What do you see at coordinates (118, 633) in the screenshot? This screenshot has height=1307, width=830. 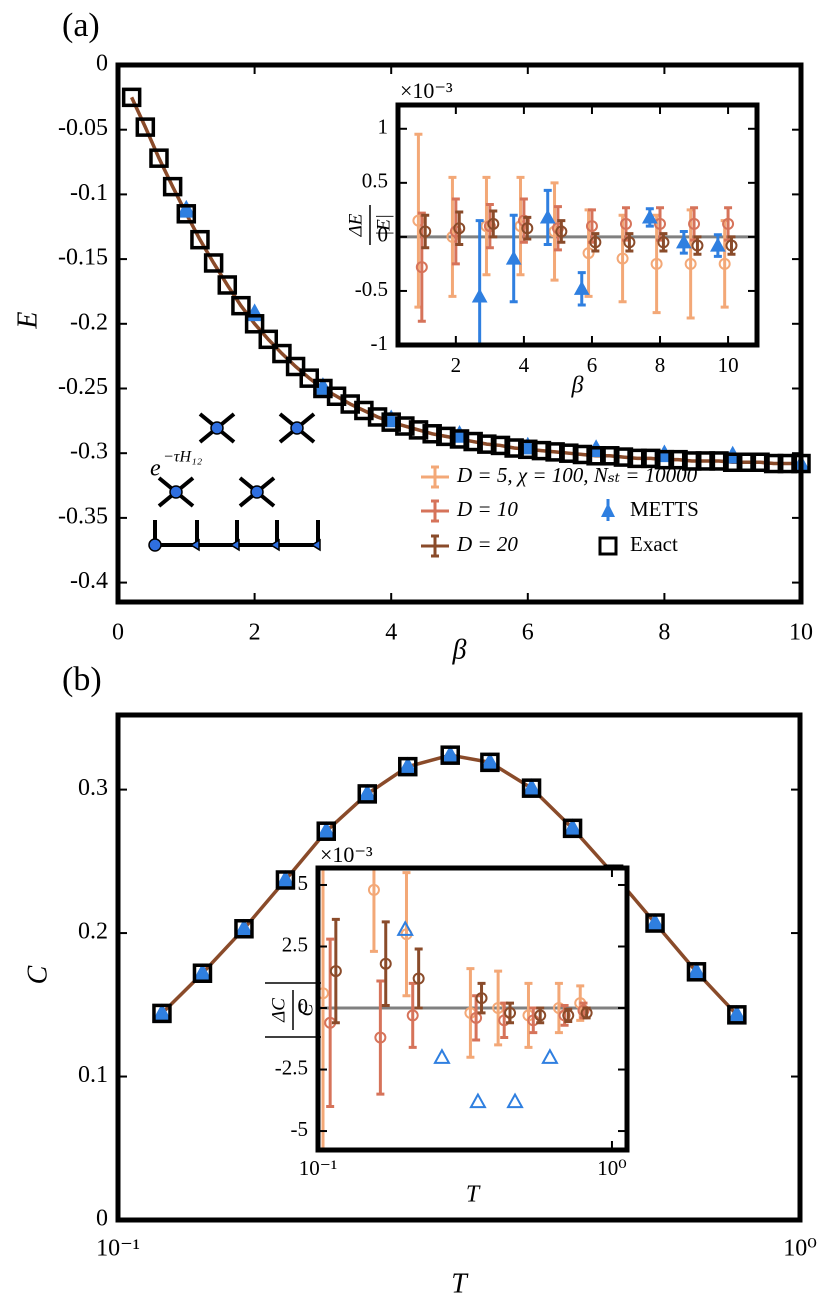 I see `x-tick-label: 0` at bounding box center [118, 633].